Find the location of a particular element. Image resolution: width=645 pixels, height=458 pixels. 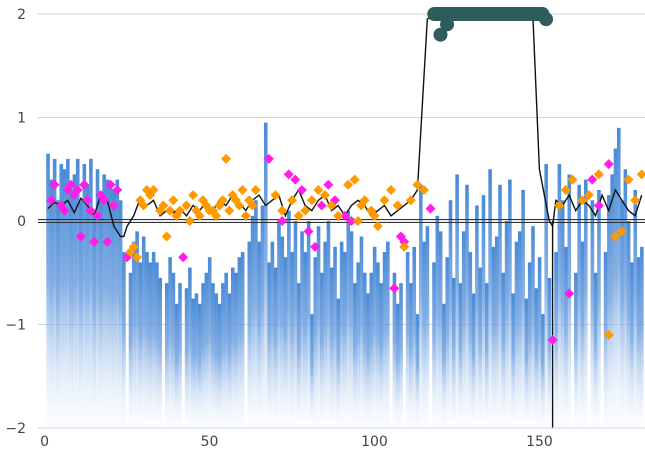

y-tick-label: −2 is located at coordinates (15, 429).